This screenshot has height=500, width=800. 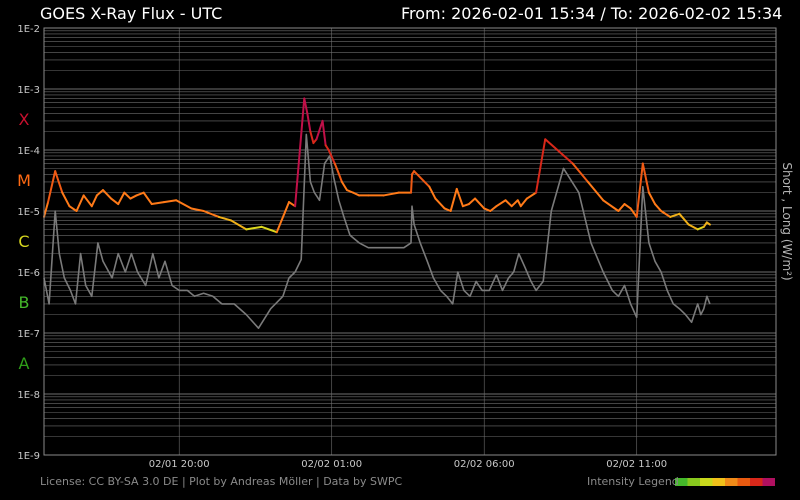 I want to click on y-axis-tick-labels: 1E-9 1E-8 1E-7 1E-6 1E-5 1E-4 1E-3 1E-2, so click(x=28, y=243).